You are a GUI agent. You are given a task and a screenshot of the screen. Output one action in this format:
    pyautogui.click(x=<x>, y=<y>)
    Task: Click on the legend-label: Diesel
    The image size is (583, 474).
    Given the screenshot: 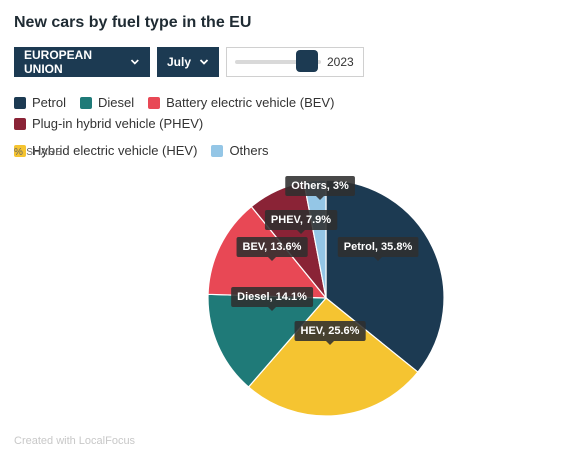 What is the action you would take?
    pyautogui.click(x=116, y=102)
    